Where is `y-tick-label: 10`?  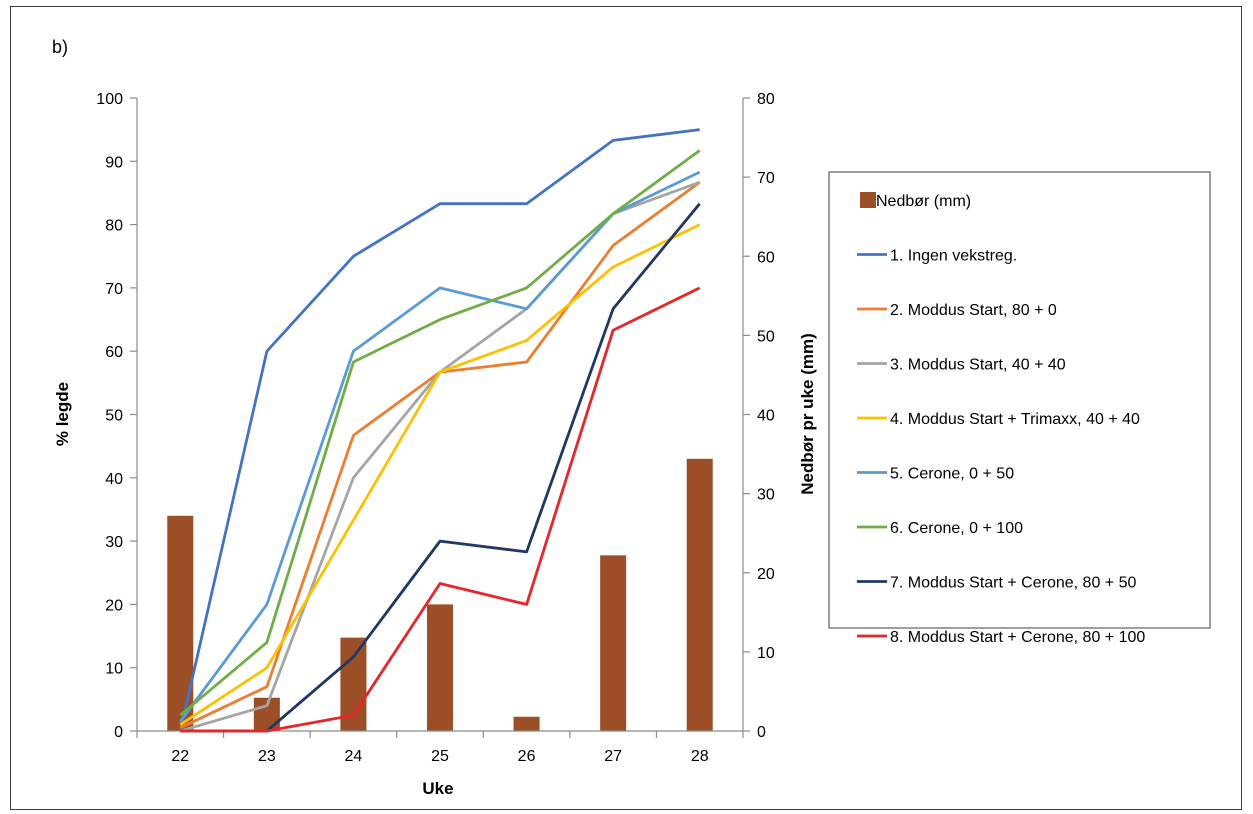 y-tick-label: 10 is located at coordinates (114, 669).